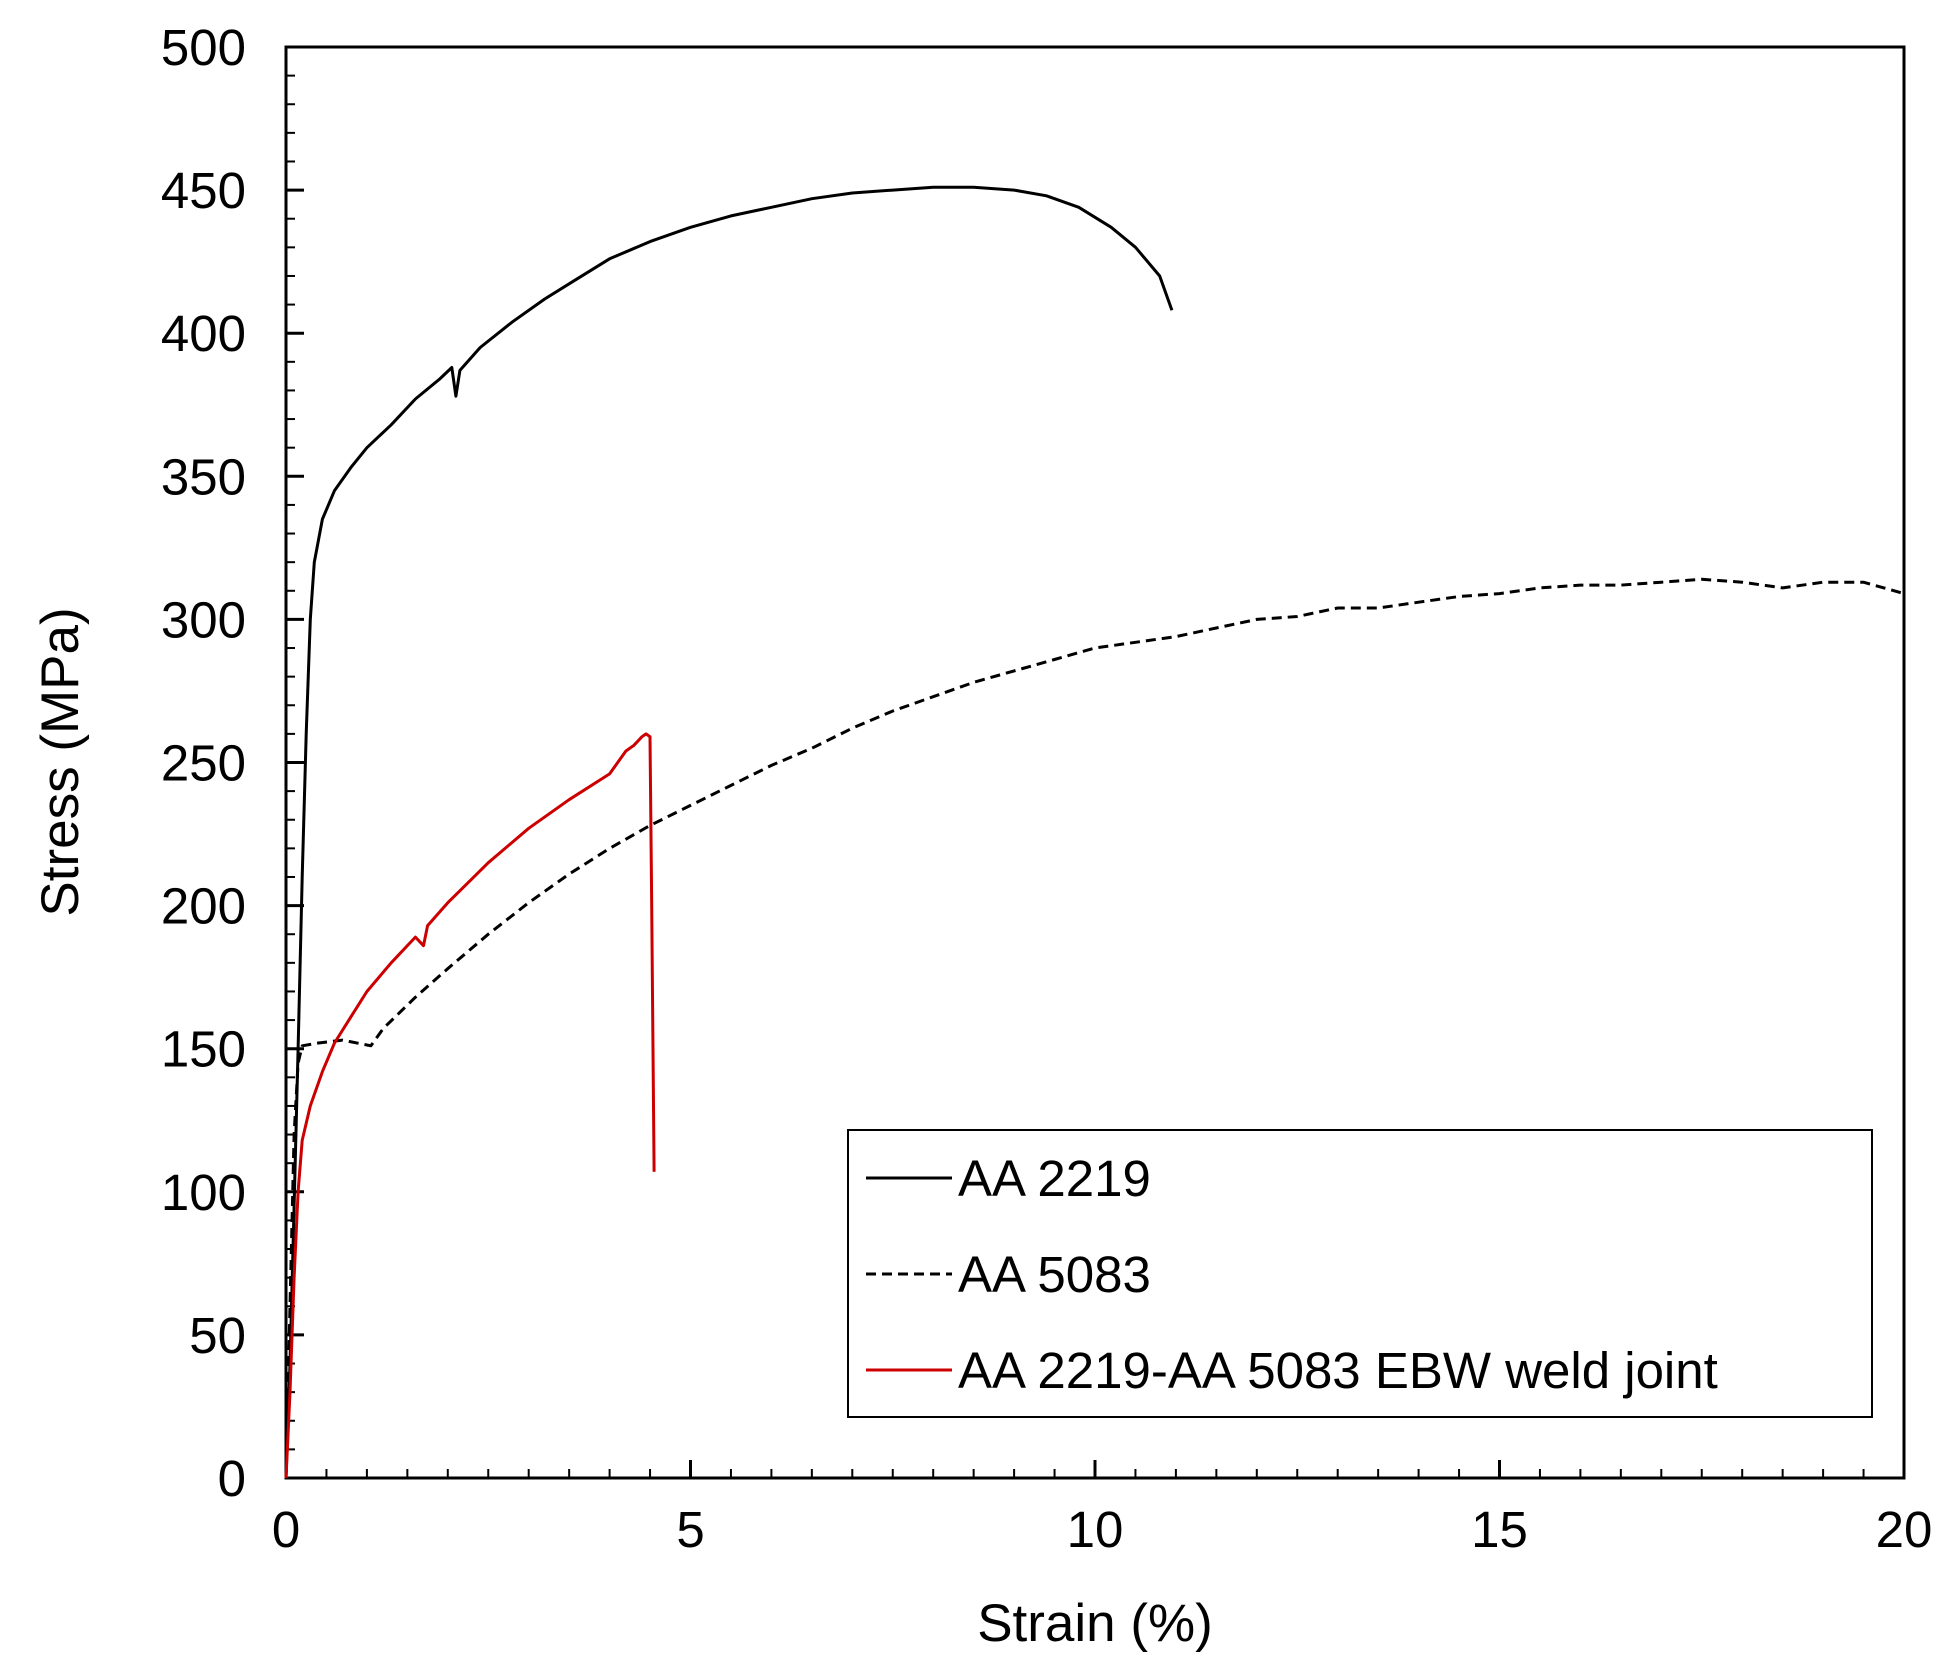  Describe the element at coordinates (470, 1105) in the screenshot. I see `series-line-aa-2219-aa-5083-ebw-weld-joint` at that location.